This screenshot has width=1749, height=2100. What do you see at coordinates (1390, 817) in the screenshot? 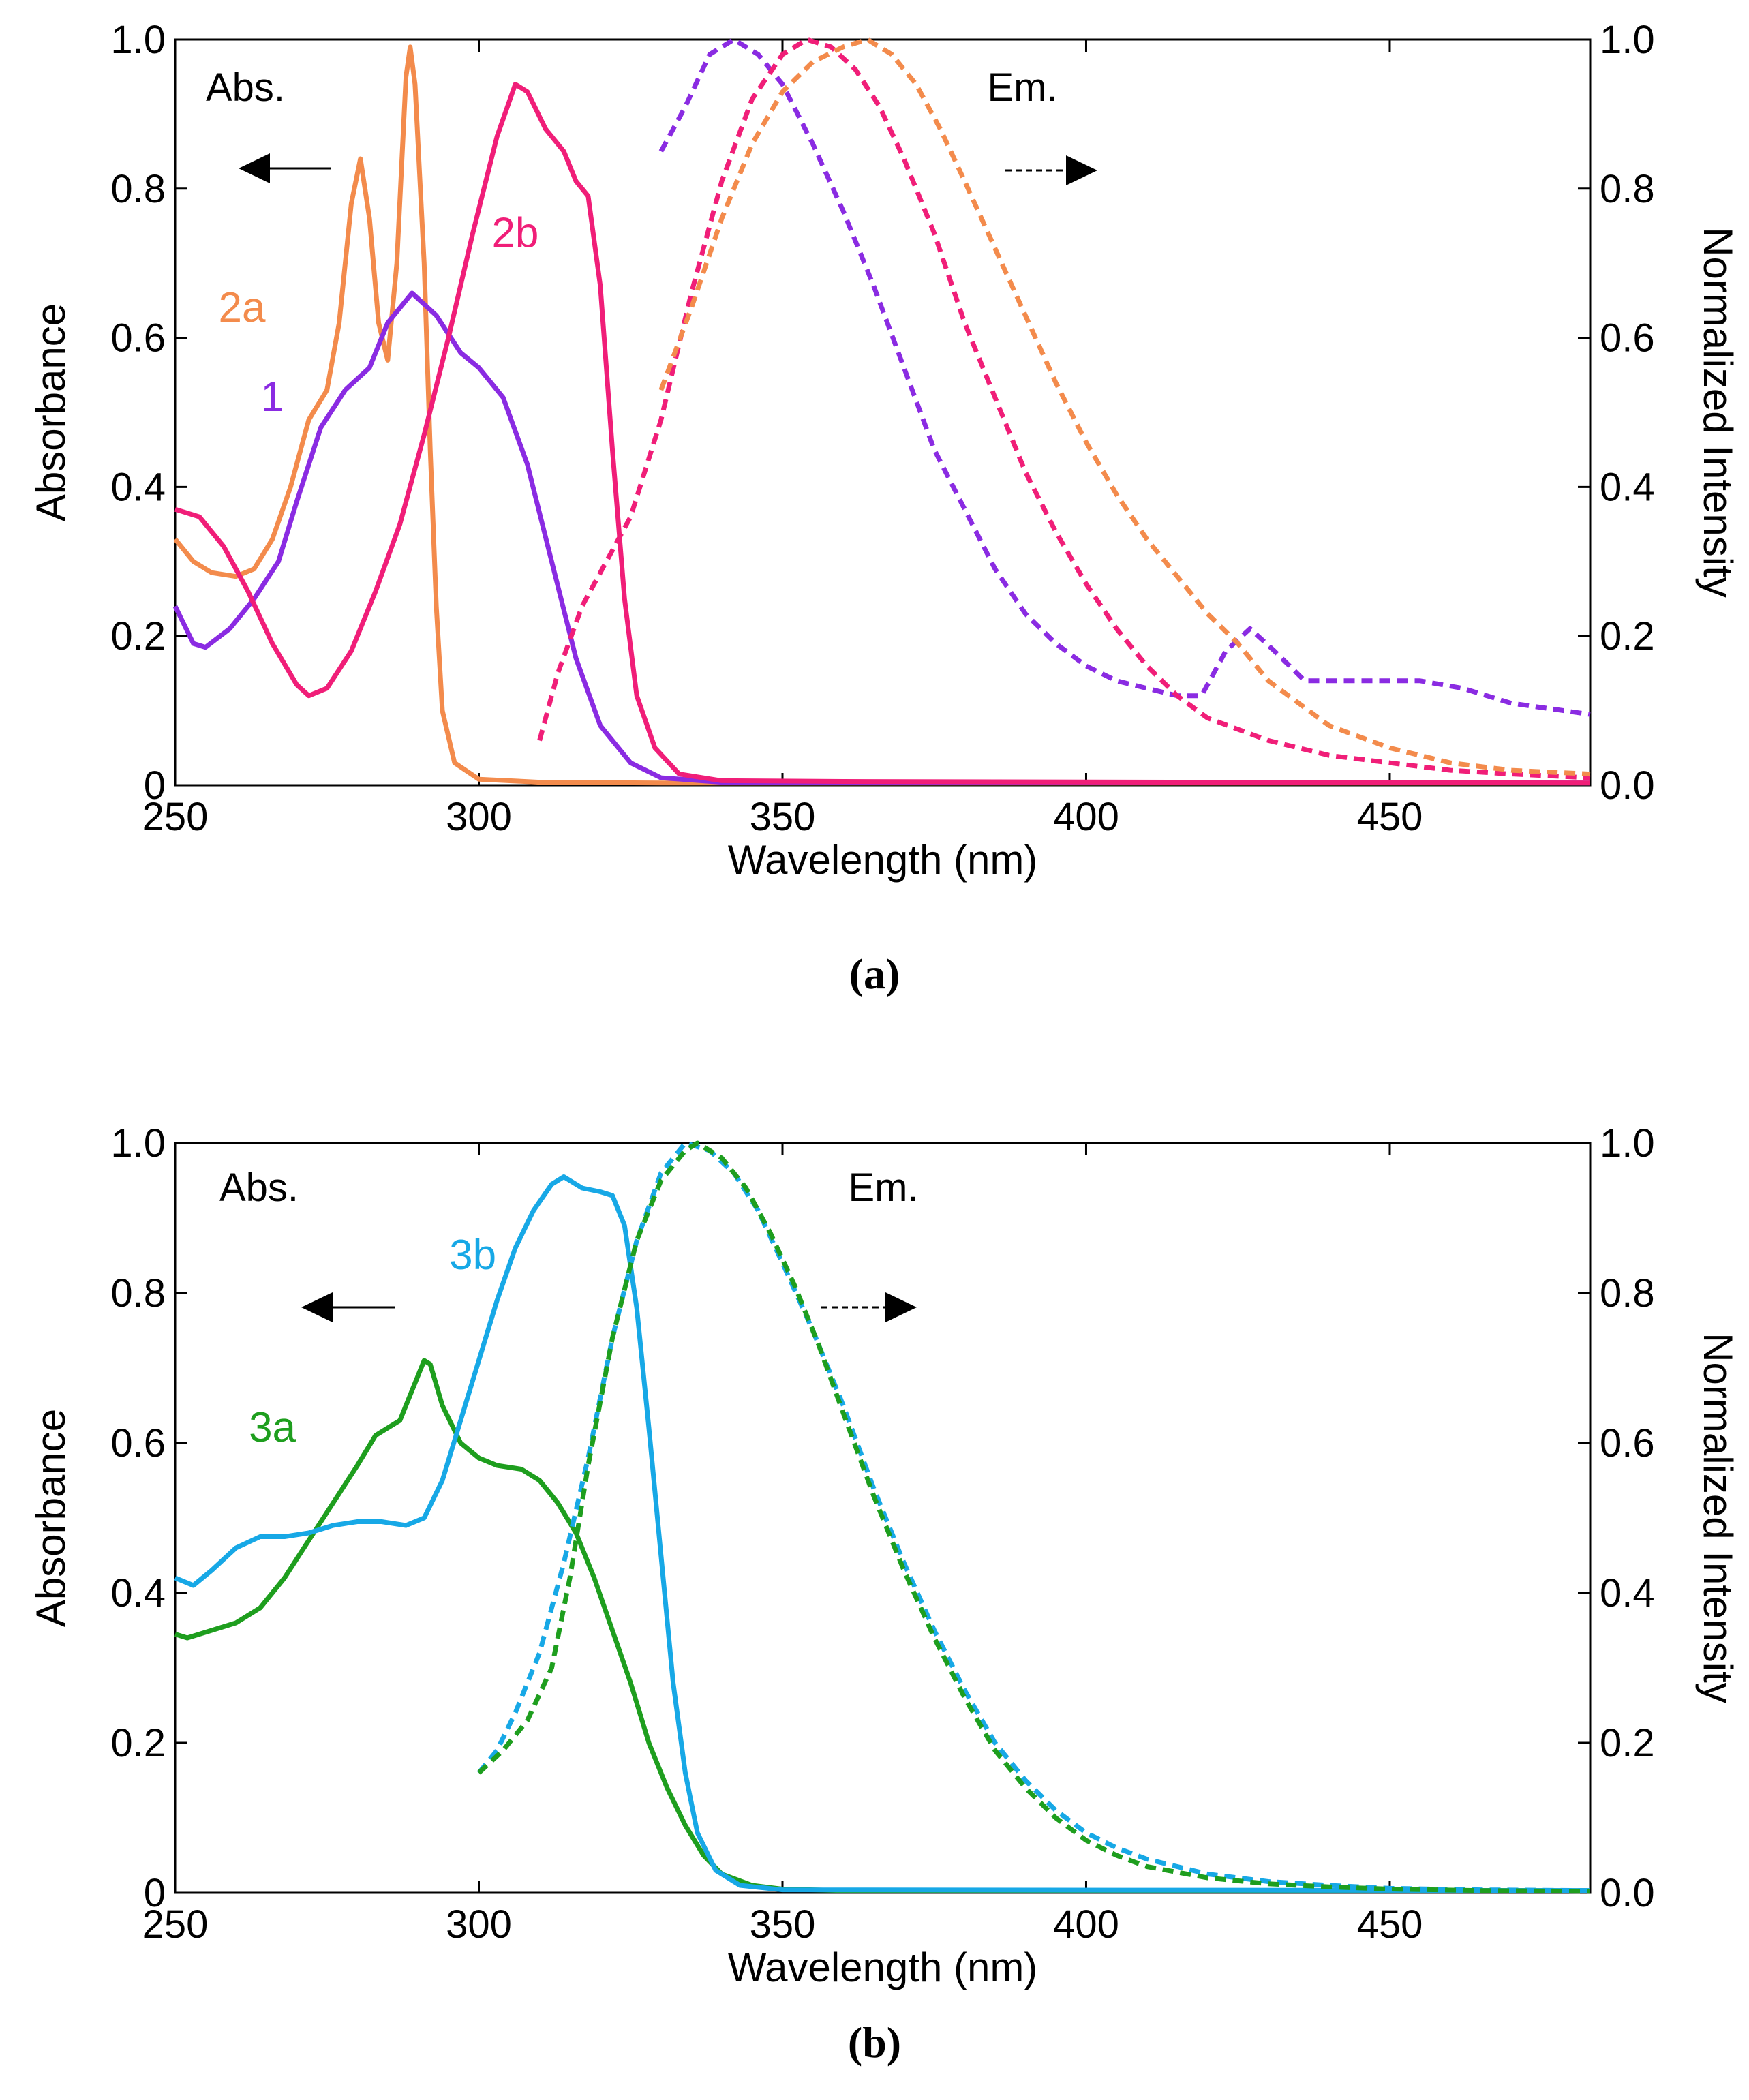
I see `panel-a-x-tick-label: 450` at bounding box center [1390, 817].